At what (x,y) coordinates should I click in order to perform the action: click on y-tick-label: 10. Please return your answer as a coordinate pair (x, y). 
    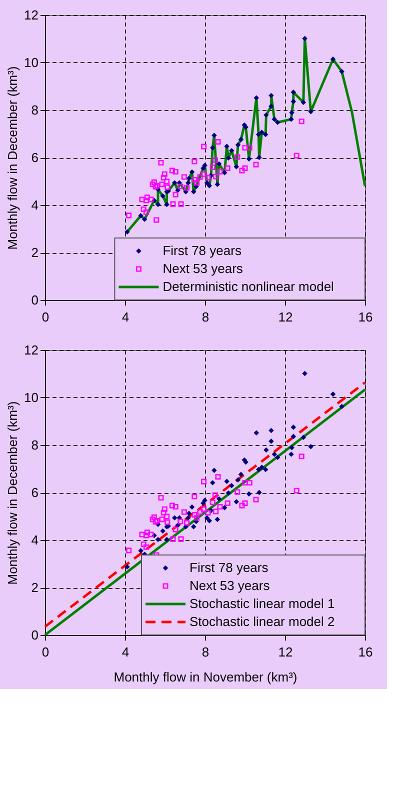
    Looking at the image, I should click on (31, 62).